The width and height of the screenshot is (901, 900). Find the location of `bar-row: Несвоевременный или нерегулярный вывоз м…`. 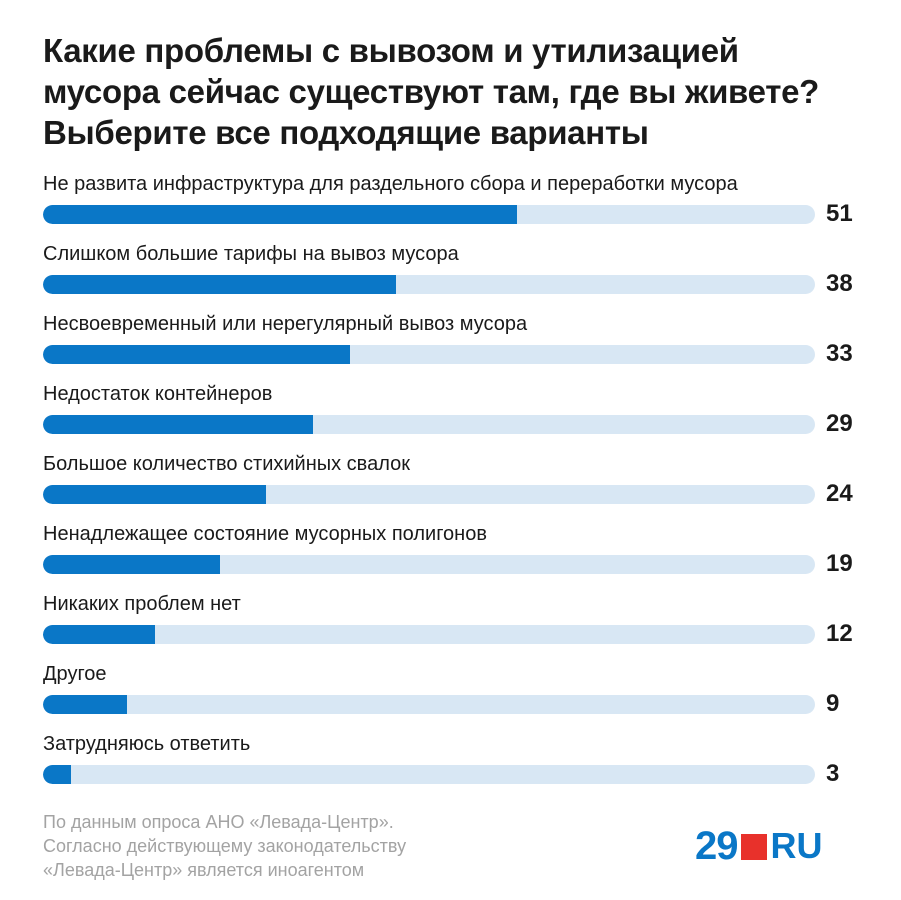

bar-row: Несвоевременный или нерегулярный вывоз м… is located at coordinates (458, 347).